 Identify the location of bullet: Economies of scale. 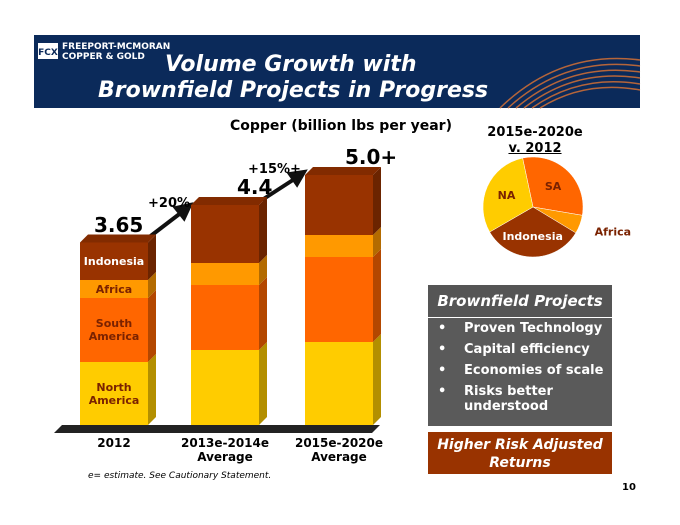
(520, 370).